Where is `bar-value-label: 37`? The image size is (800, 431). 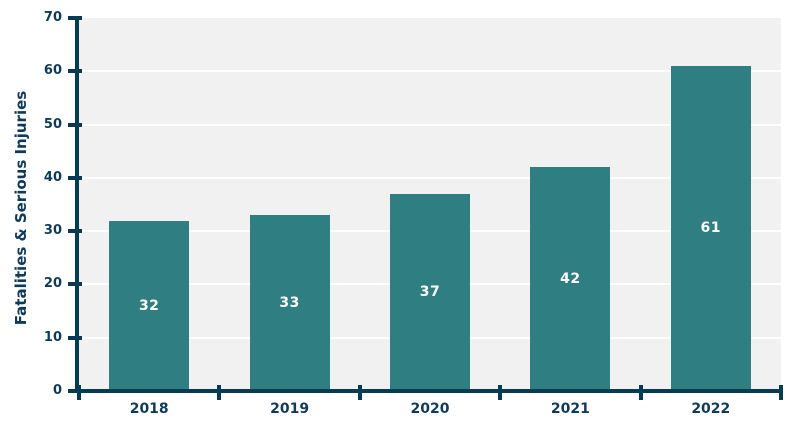 bar-value-label: 37 is located at coordinates (430, 292).